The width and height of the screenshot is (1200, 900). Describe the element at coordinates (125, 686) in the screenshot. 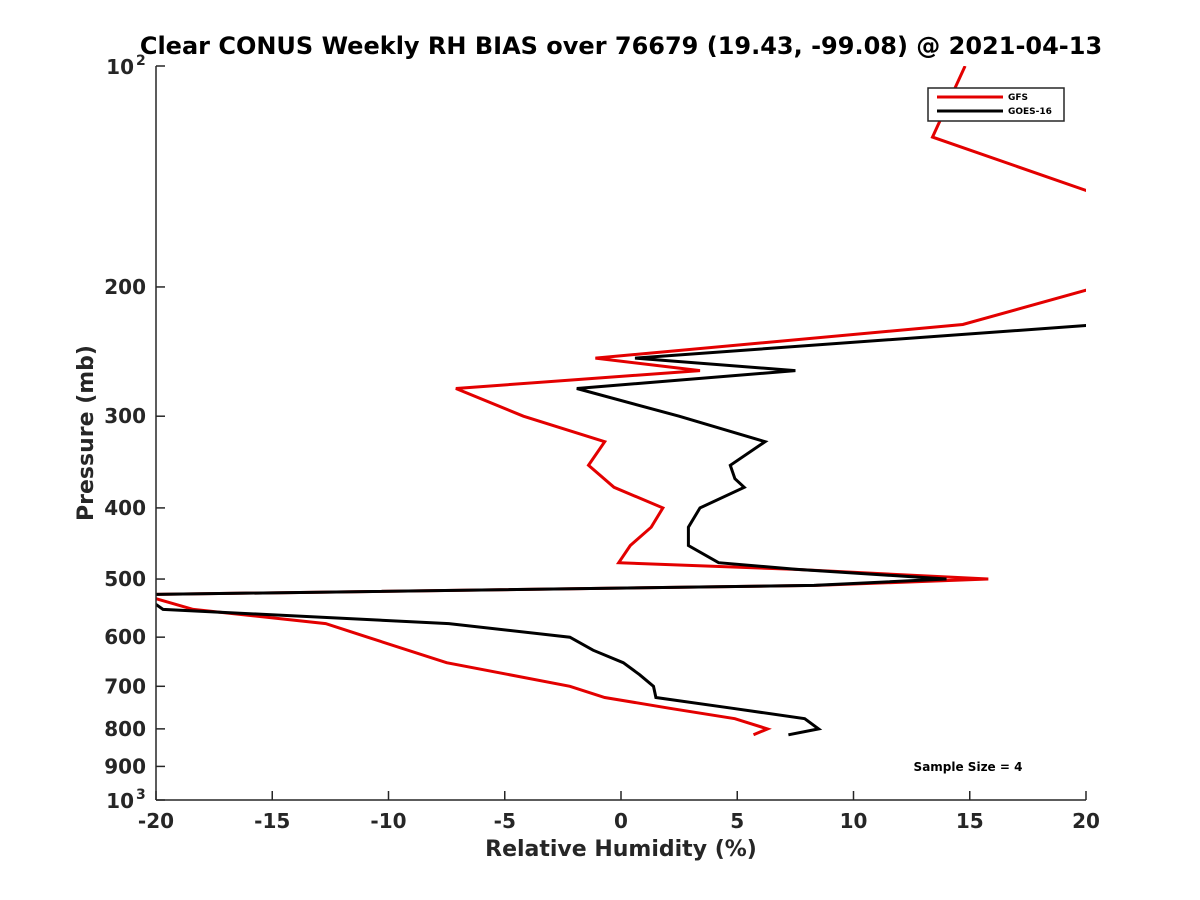

I see `y-tick-label: 700` at that location.